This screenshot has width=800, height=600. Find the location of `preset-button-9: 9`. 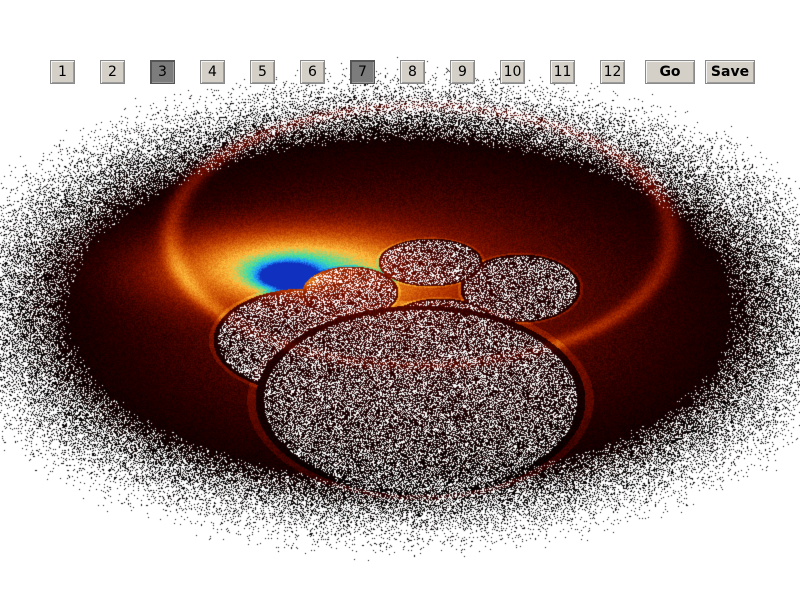

preset-button-9: 9 is located at coordinates (462, 72).